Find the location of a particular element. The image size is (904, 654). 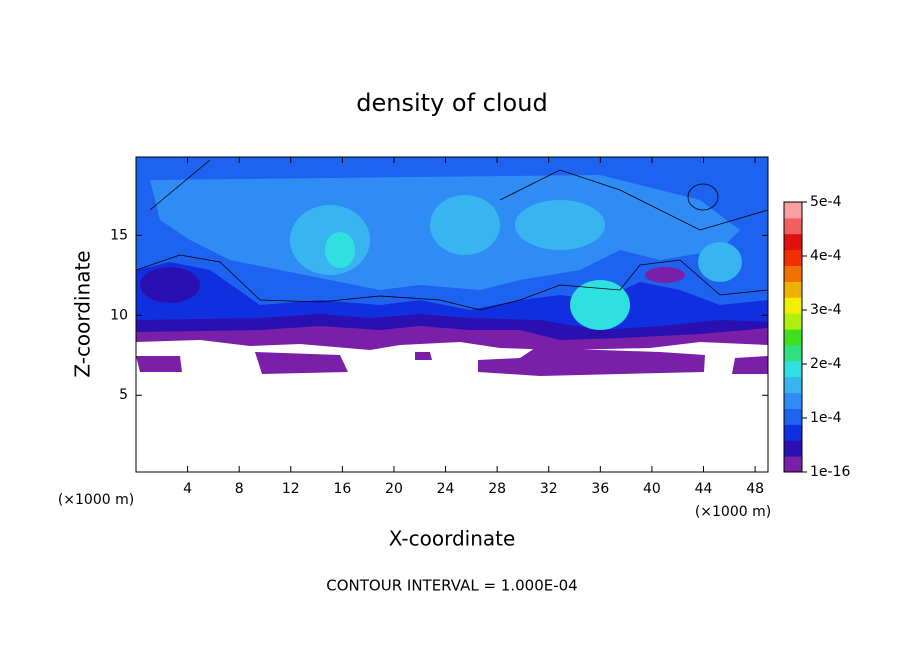

x-tick-label: 48 is located at coordinates (755, 489).